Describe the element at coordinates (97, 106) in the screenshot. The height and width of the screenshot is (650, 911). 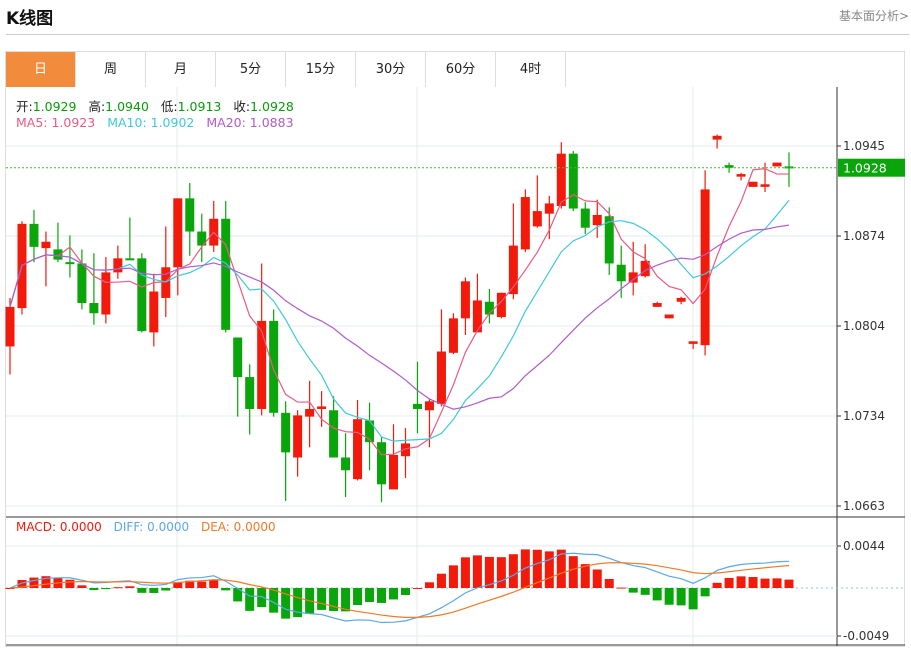
I see `high-label: 高:` at that location.